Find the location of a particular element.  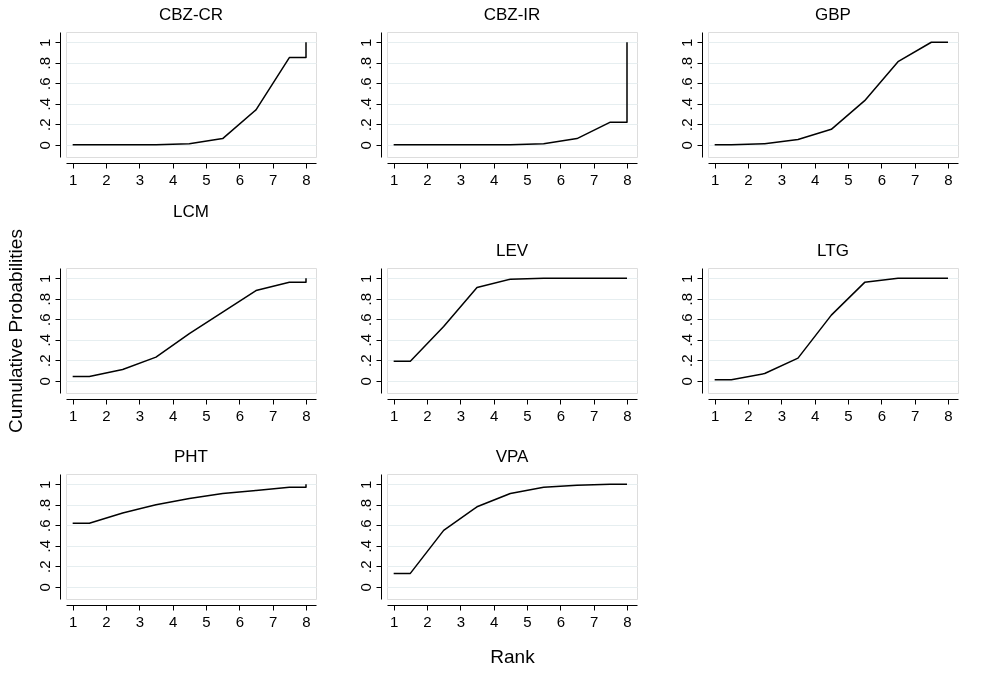

chart-title: GBP is located at coordinates (833, 14).